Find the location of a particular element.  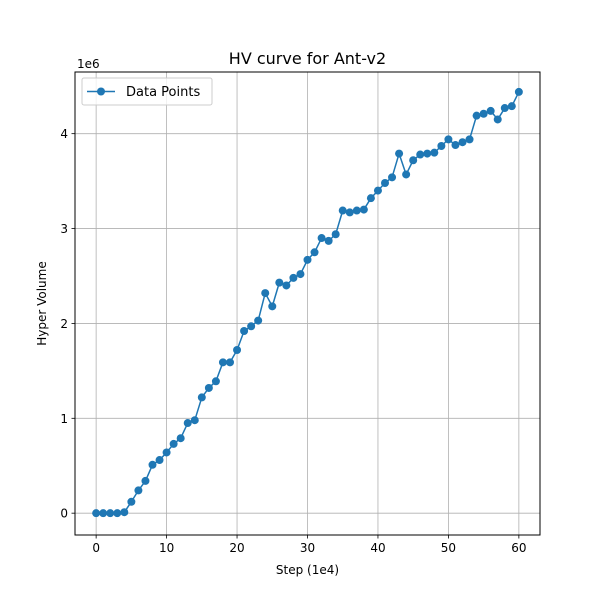

y-axis-offset-label: 1e6 is located at coordinates (88, 64).